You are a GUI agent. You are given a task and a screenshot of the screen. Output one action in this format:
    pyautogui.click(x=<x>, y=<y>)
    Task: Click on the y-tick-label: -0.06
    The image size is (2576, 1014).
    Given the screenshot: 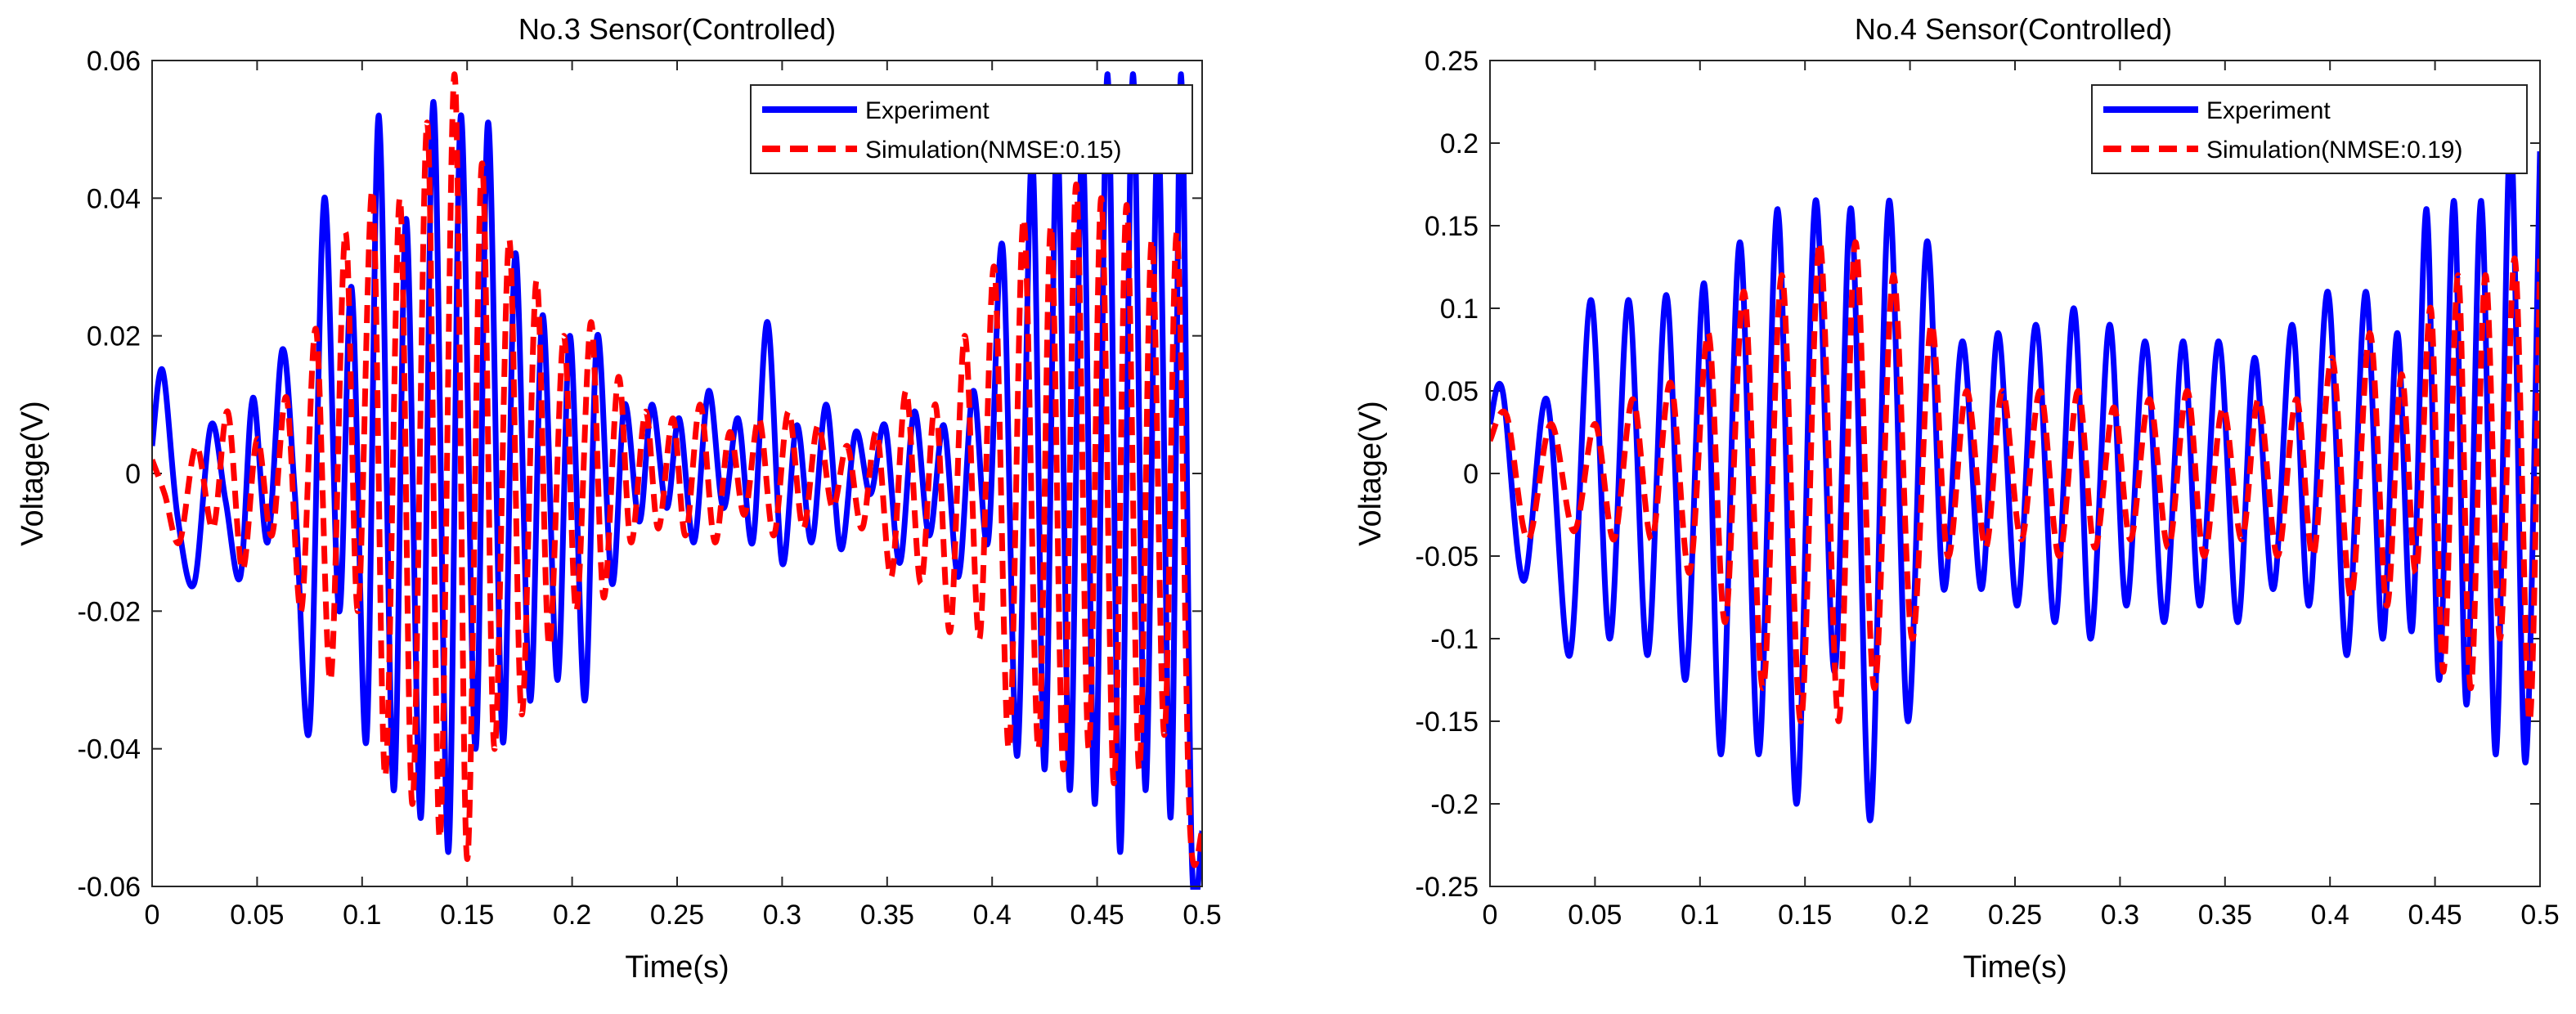 What is the action you would take?
    pyautogui.click(x=109, y=887)
    